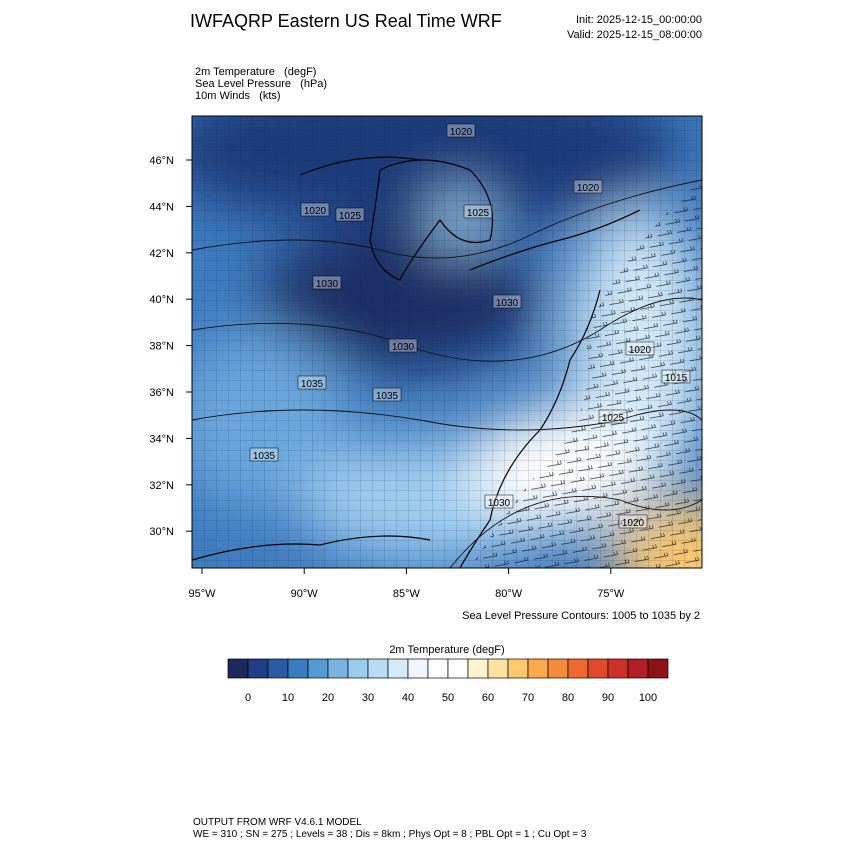  I want to click on colorbar-tick-label: 20, so click(328, 698).